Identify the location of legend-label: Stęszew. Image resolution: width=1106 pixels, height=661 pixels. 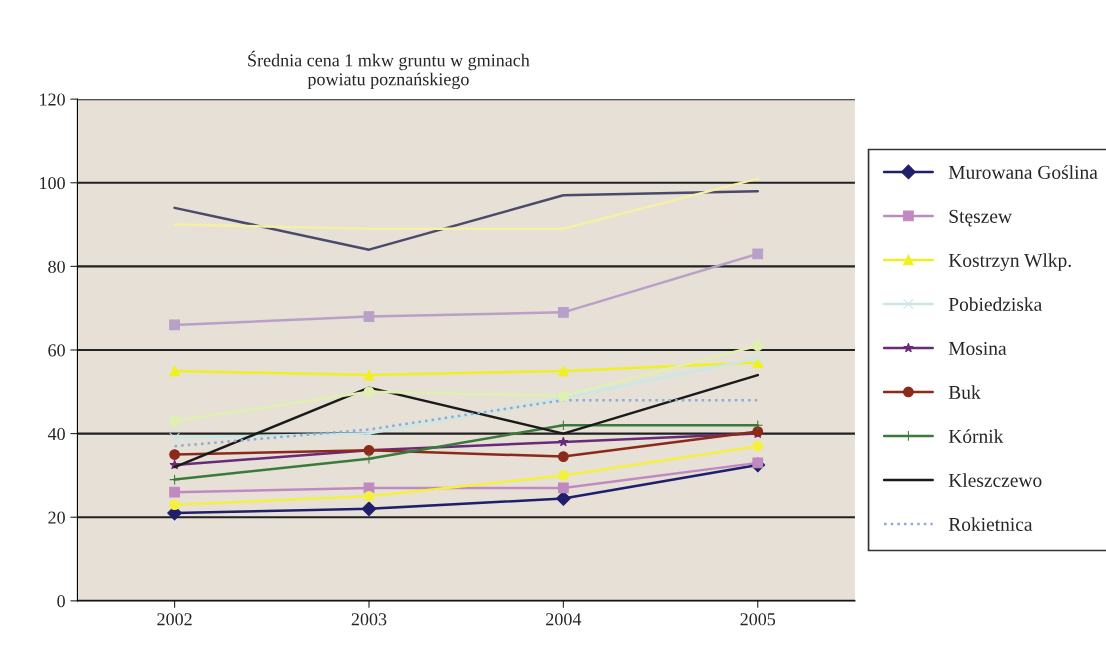
(980, 218).